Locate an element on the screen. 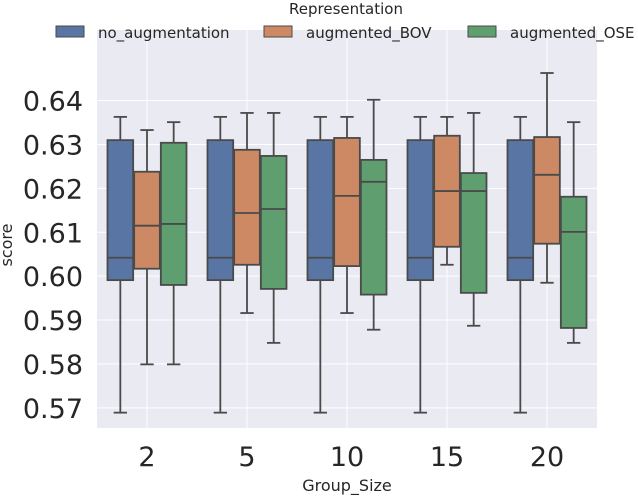  y-tick-label: 0.58 is located at coordinates (53, 365).